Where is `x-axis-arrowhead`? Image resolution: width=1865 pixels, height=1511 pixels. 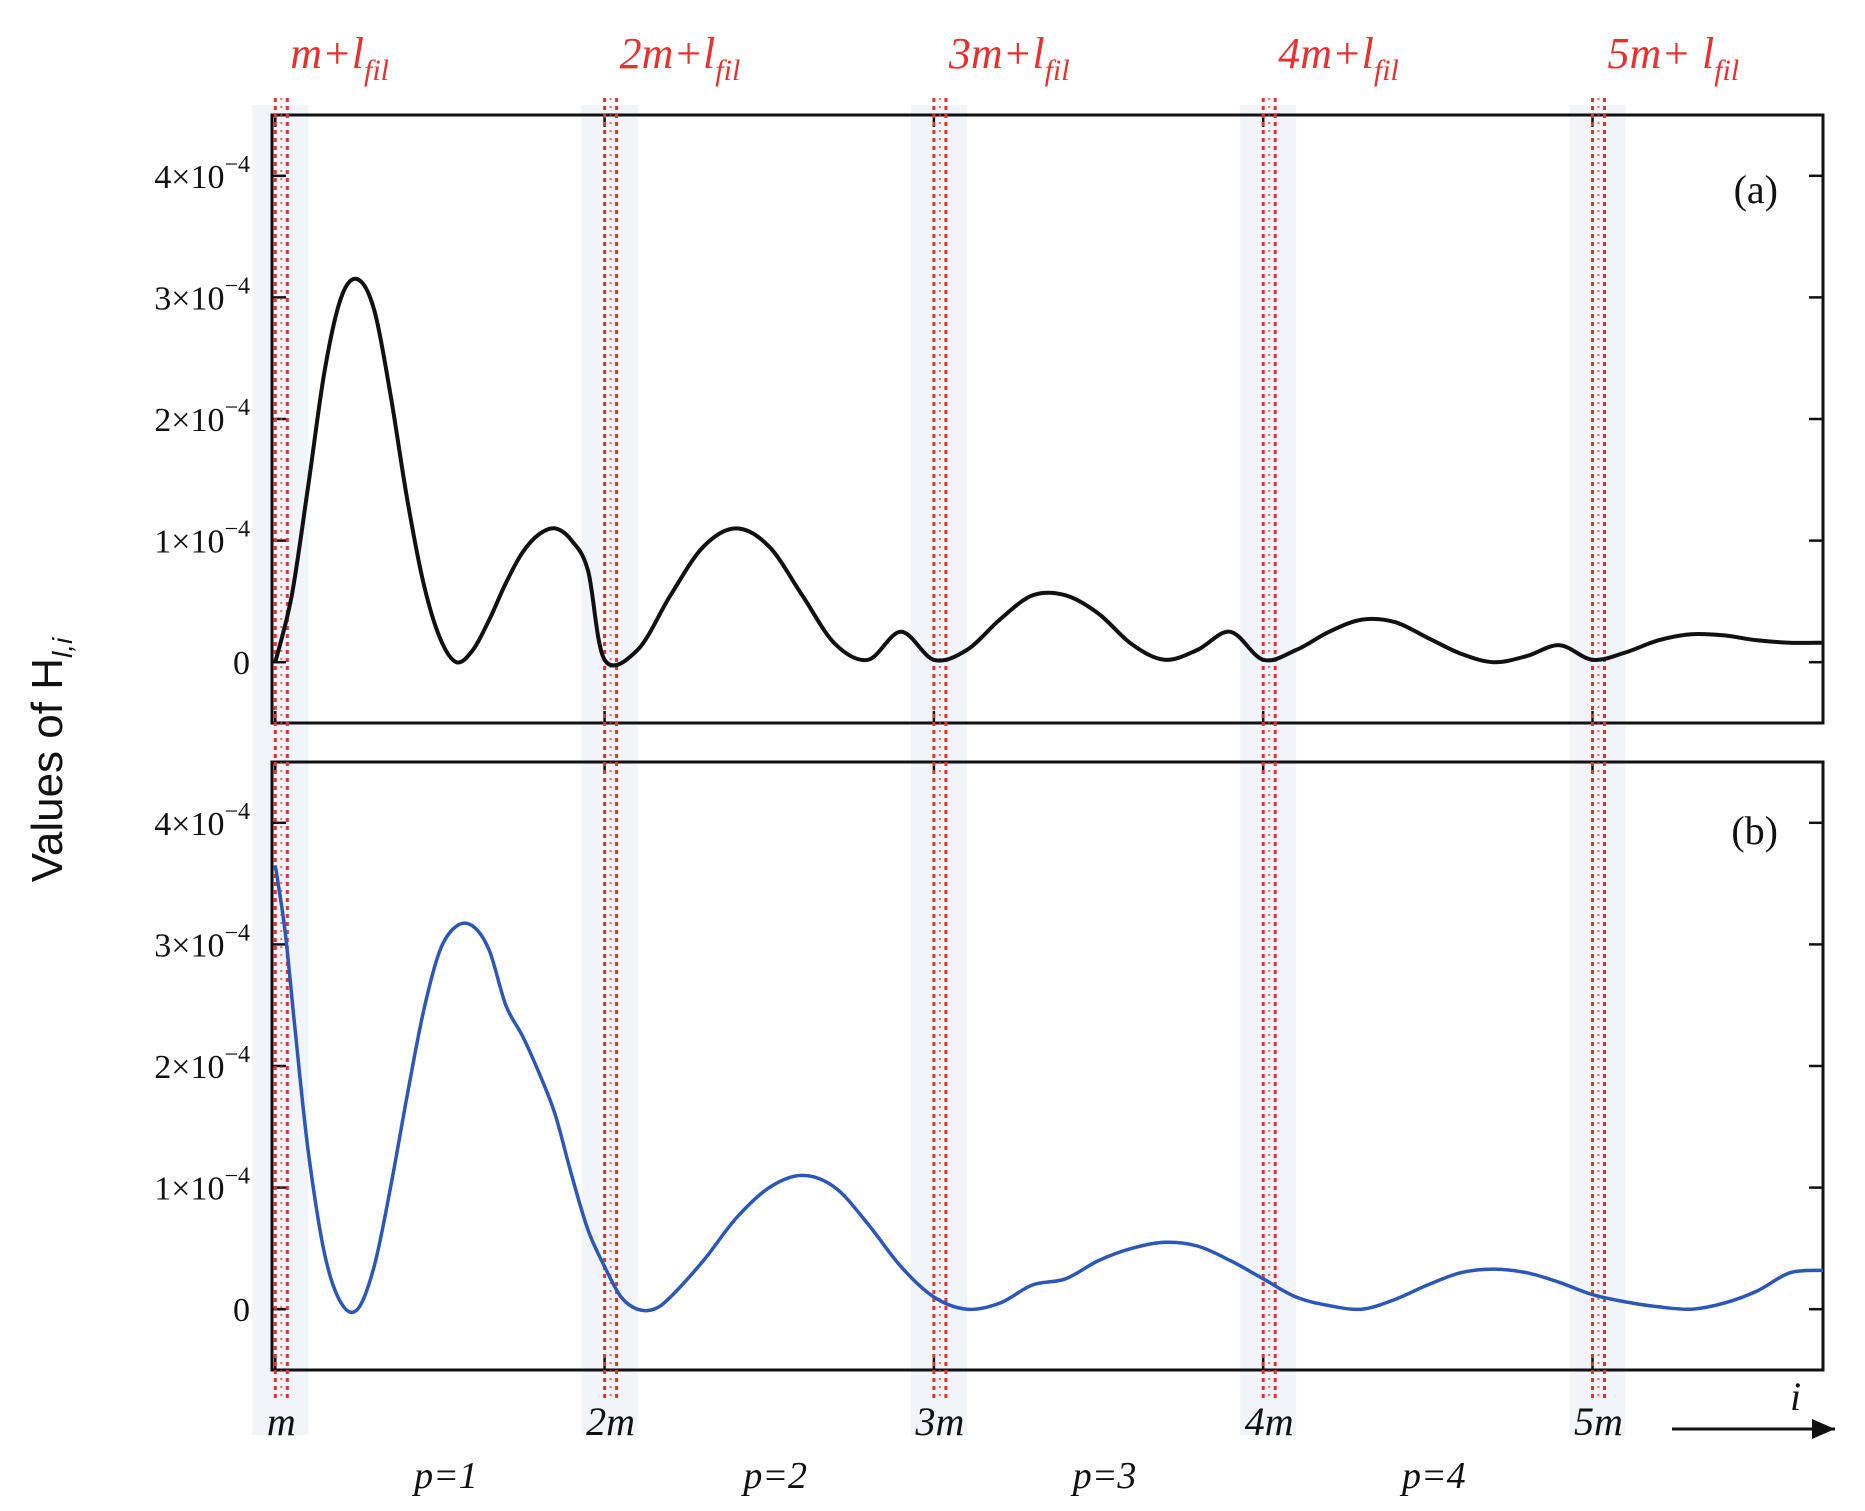
x-axis-arrowhead is located at coordinates (1823, 1429).